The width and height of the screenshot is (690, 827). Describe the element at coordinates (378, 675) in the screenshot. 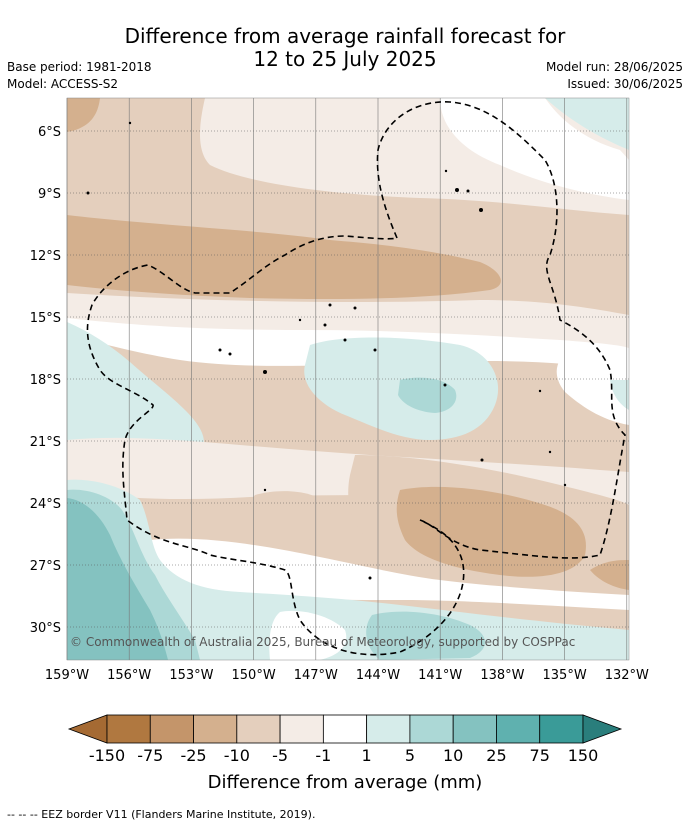

I see `lon-label: 144°W` at that location.